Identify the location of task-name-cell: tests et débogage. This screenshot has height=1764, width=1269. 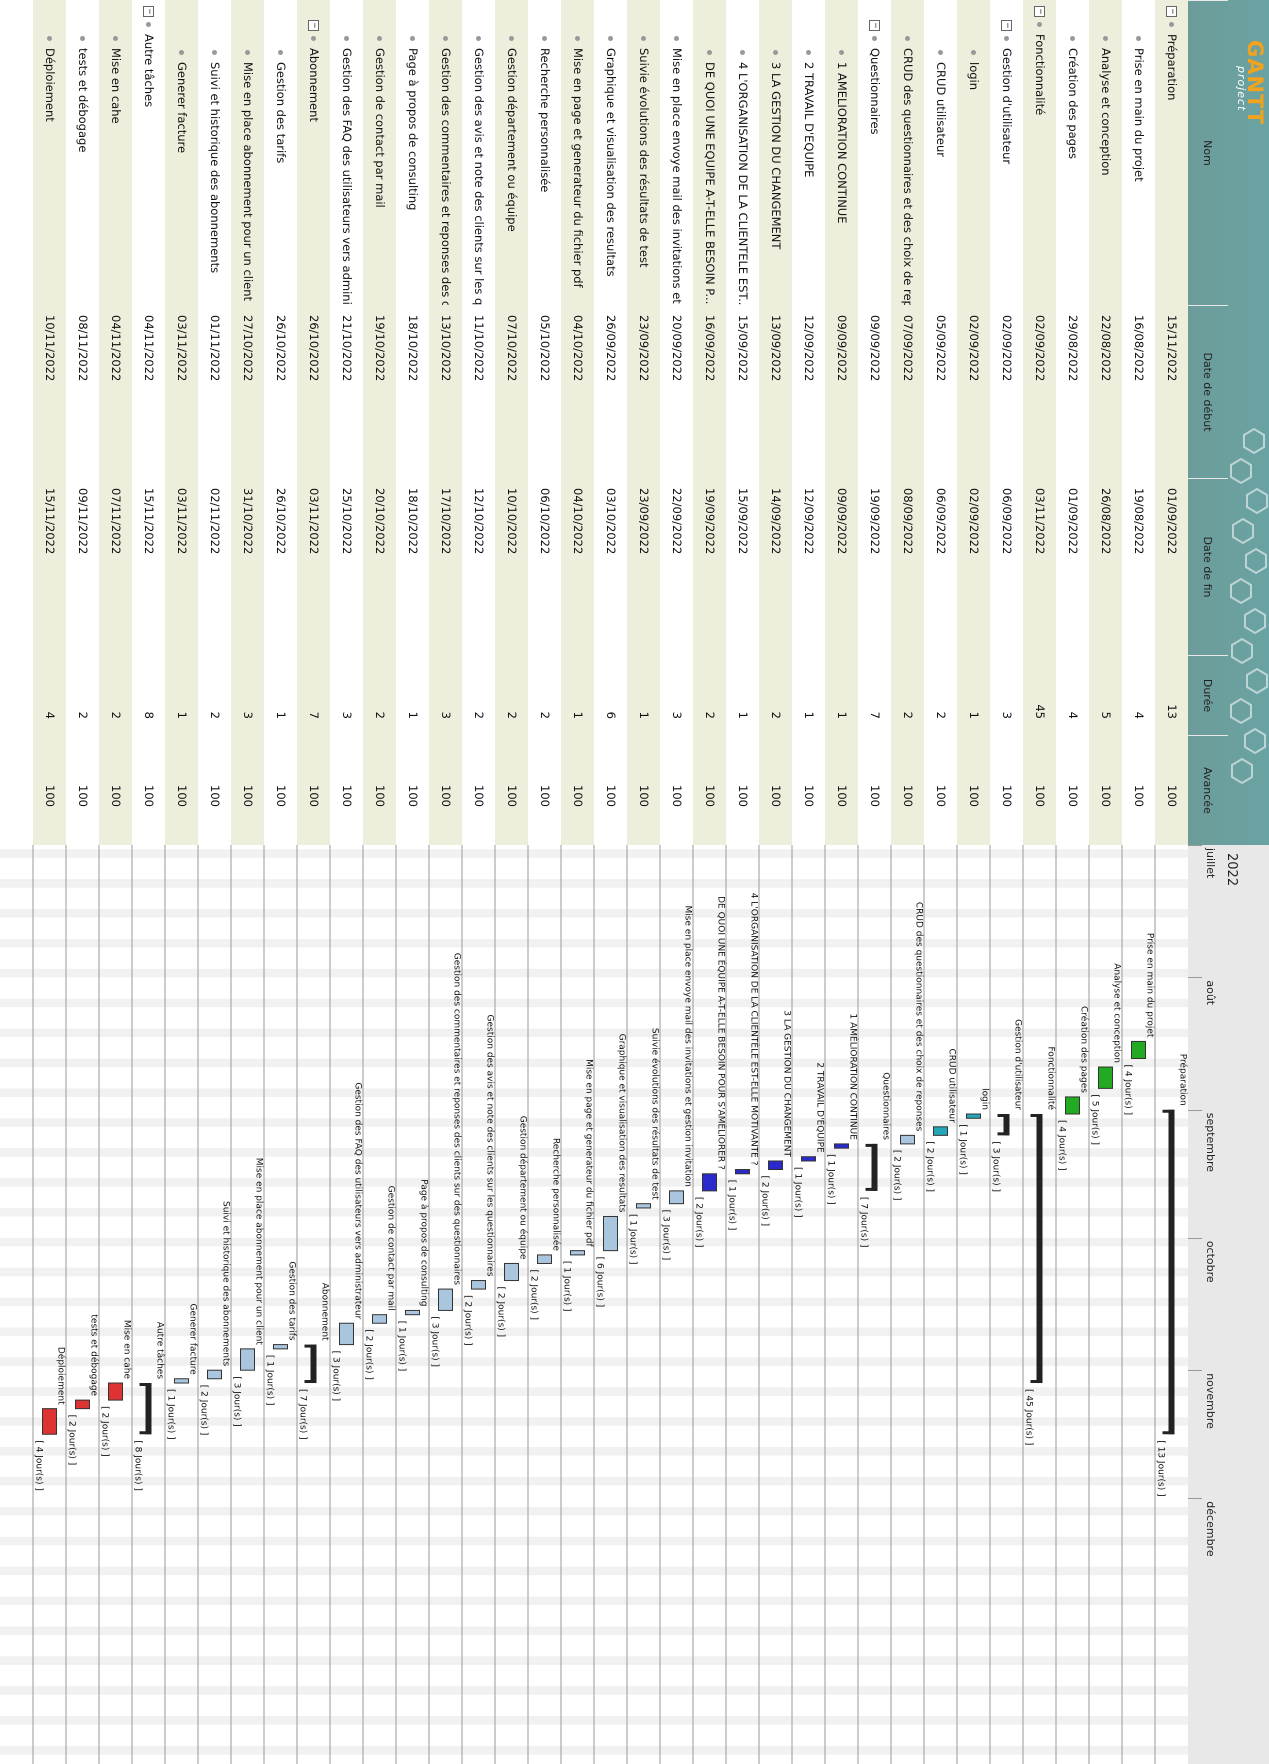
(82, 152).